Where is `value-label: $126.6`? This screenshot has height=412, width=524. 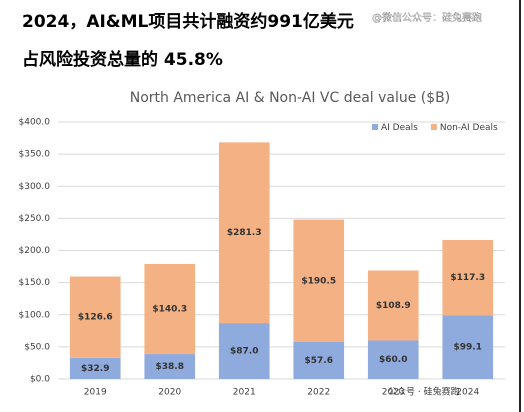
value-label: $126.6 is located at coordinates (95, 318).